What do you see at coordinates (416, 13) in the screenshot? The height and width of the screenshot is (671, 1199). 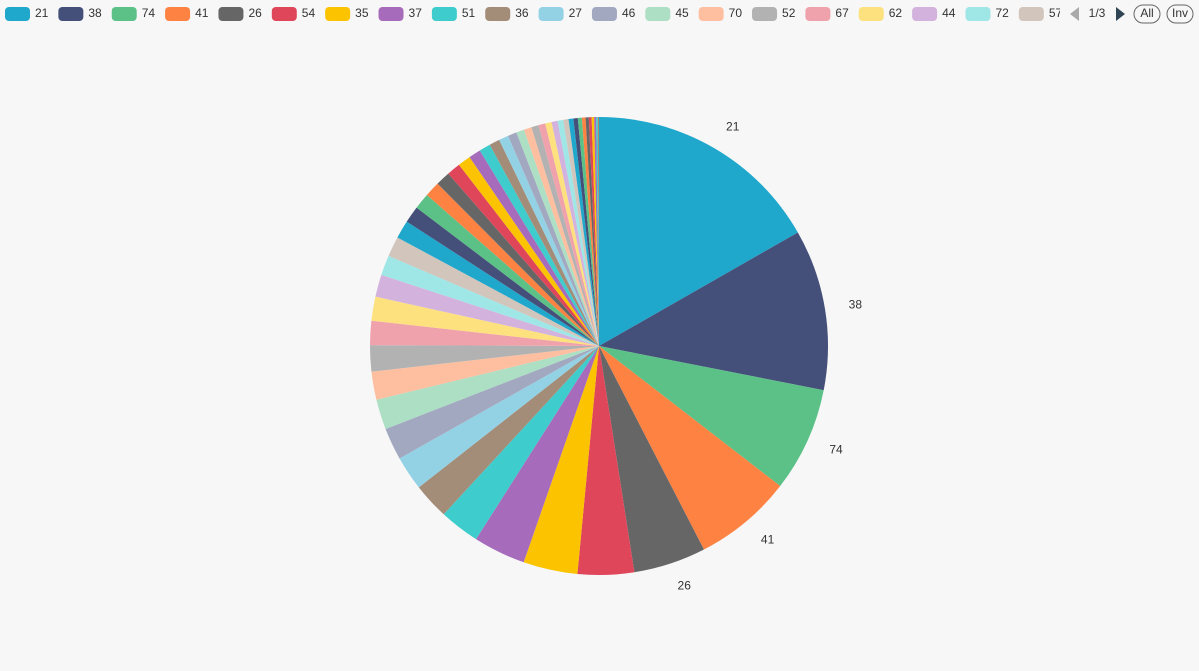 I see `legend-label: 37` at bounding box center [416, 13].